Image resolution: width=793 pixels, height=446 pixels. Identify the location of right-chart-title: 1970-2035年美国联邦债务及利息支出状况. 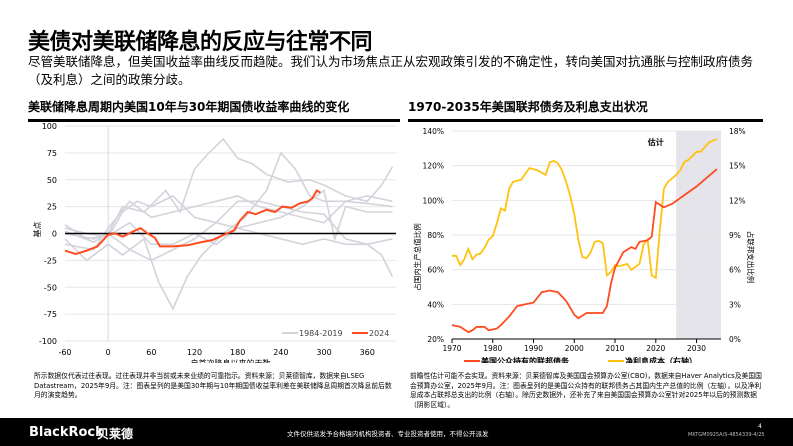
(585, 110).